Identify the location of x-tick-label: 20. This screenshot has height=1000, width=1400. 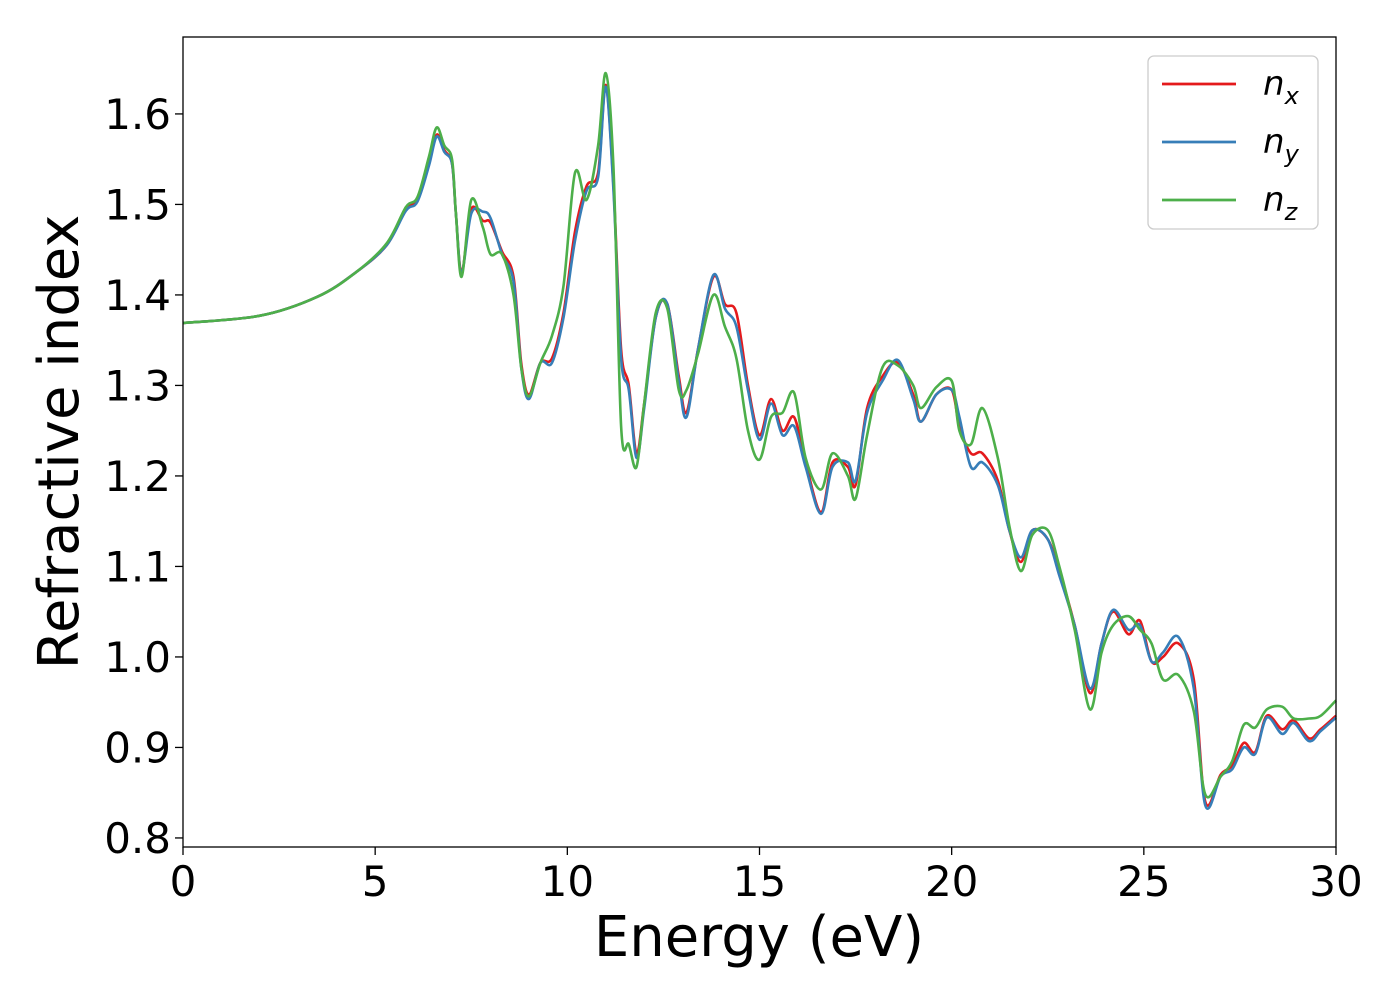
(951, 881).